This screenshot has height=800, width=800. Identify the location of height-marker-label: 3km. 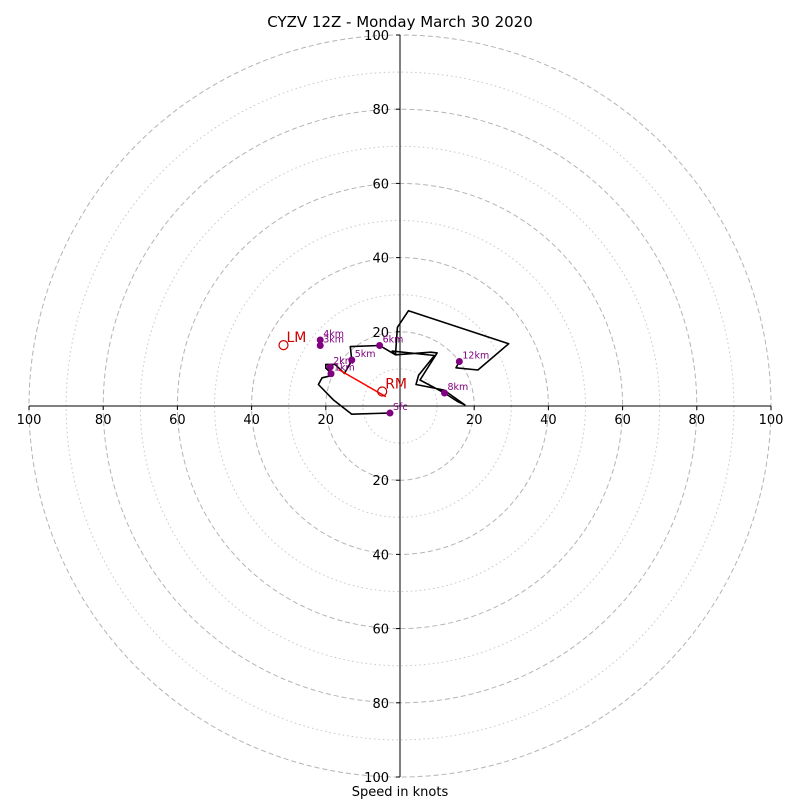
(333, 340).